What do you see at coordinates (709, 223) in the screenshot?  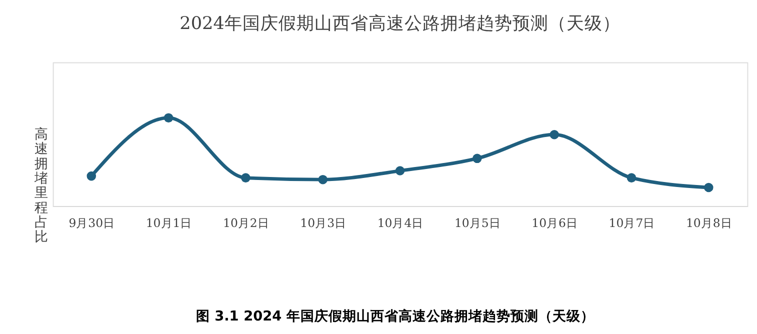 I see `x-tick-label: 10月8日` at bounding box center [709, 223].